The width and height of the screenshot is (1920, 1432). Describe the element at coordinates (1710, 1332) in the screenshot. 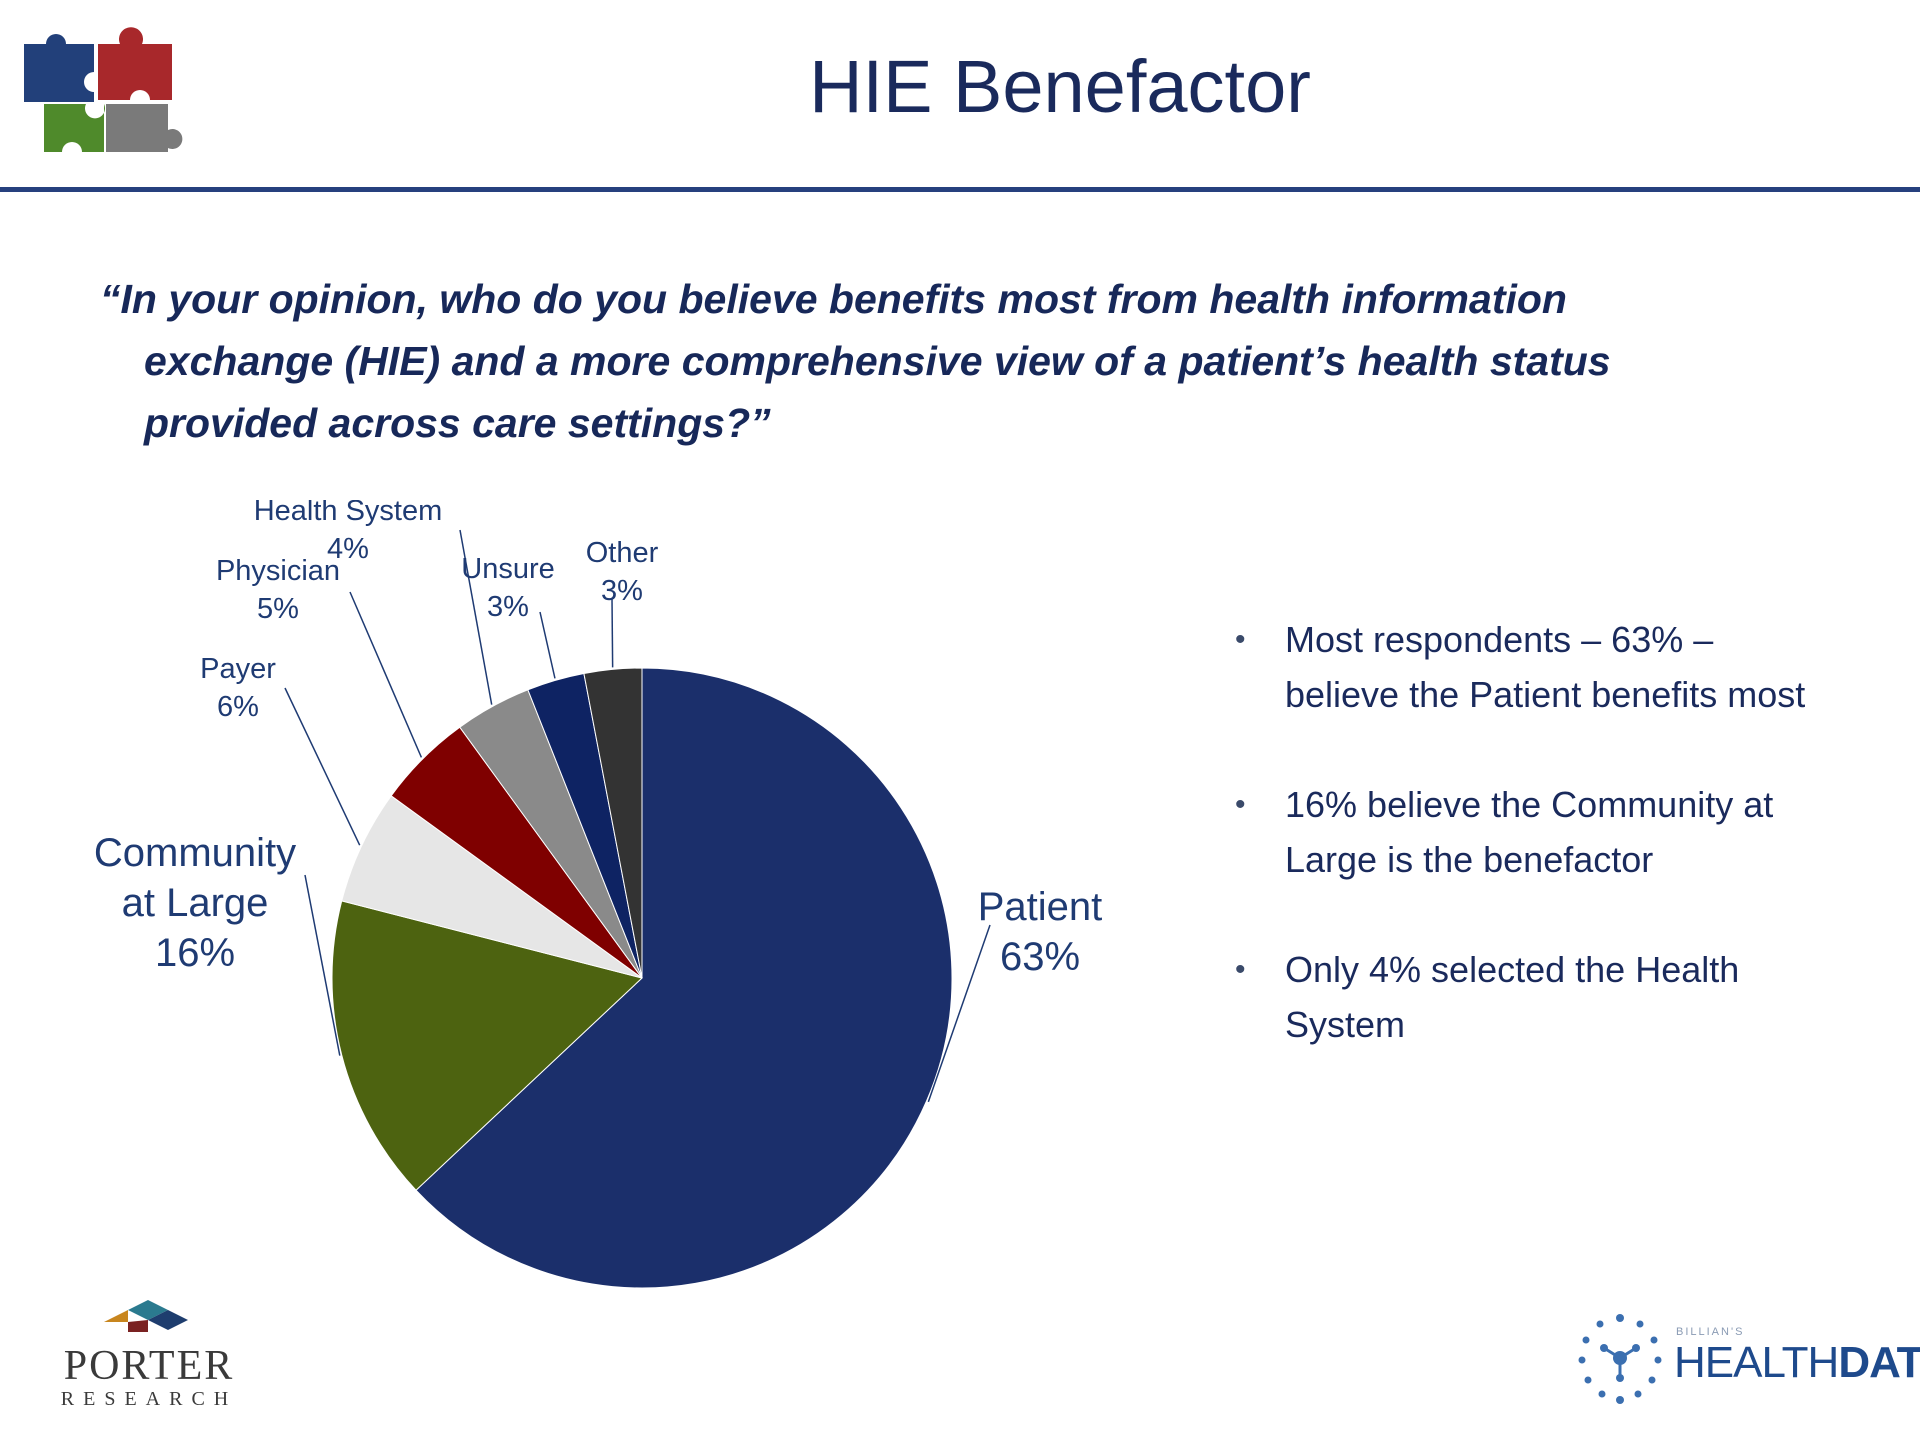

I see `healthdata-prefix: BILLIAN'S` at that location.